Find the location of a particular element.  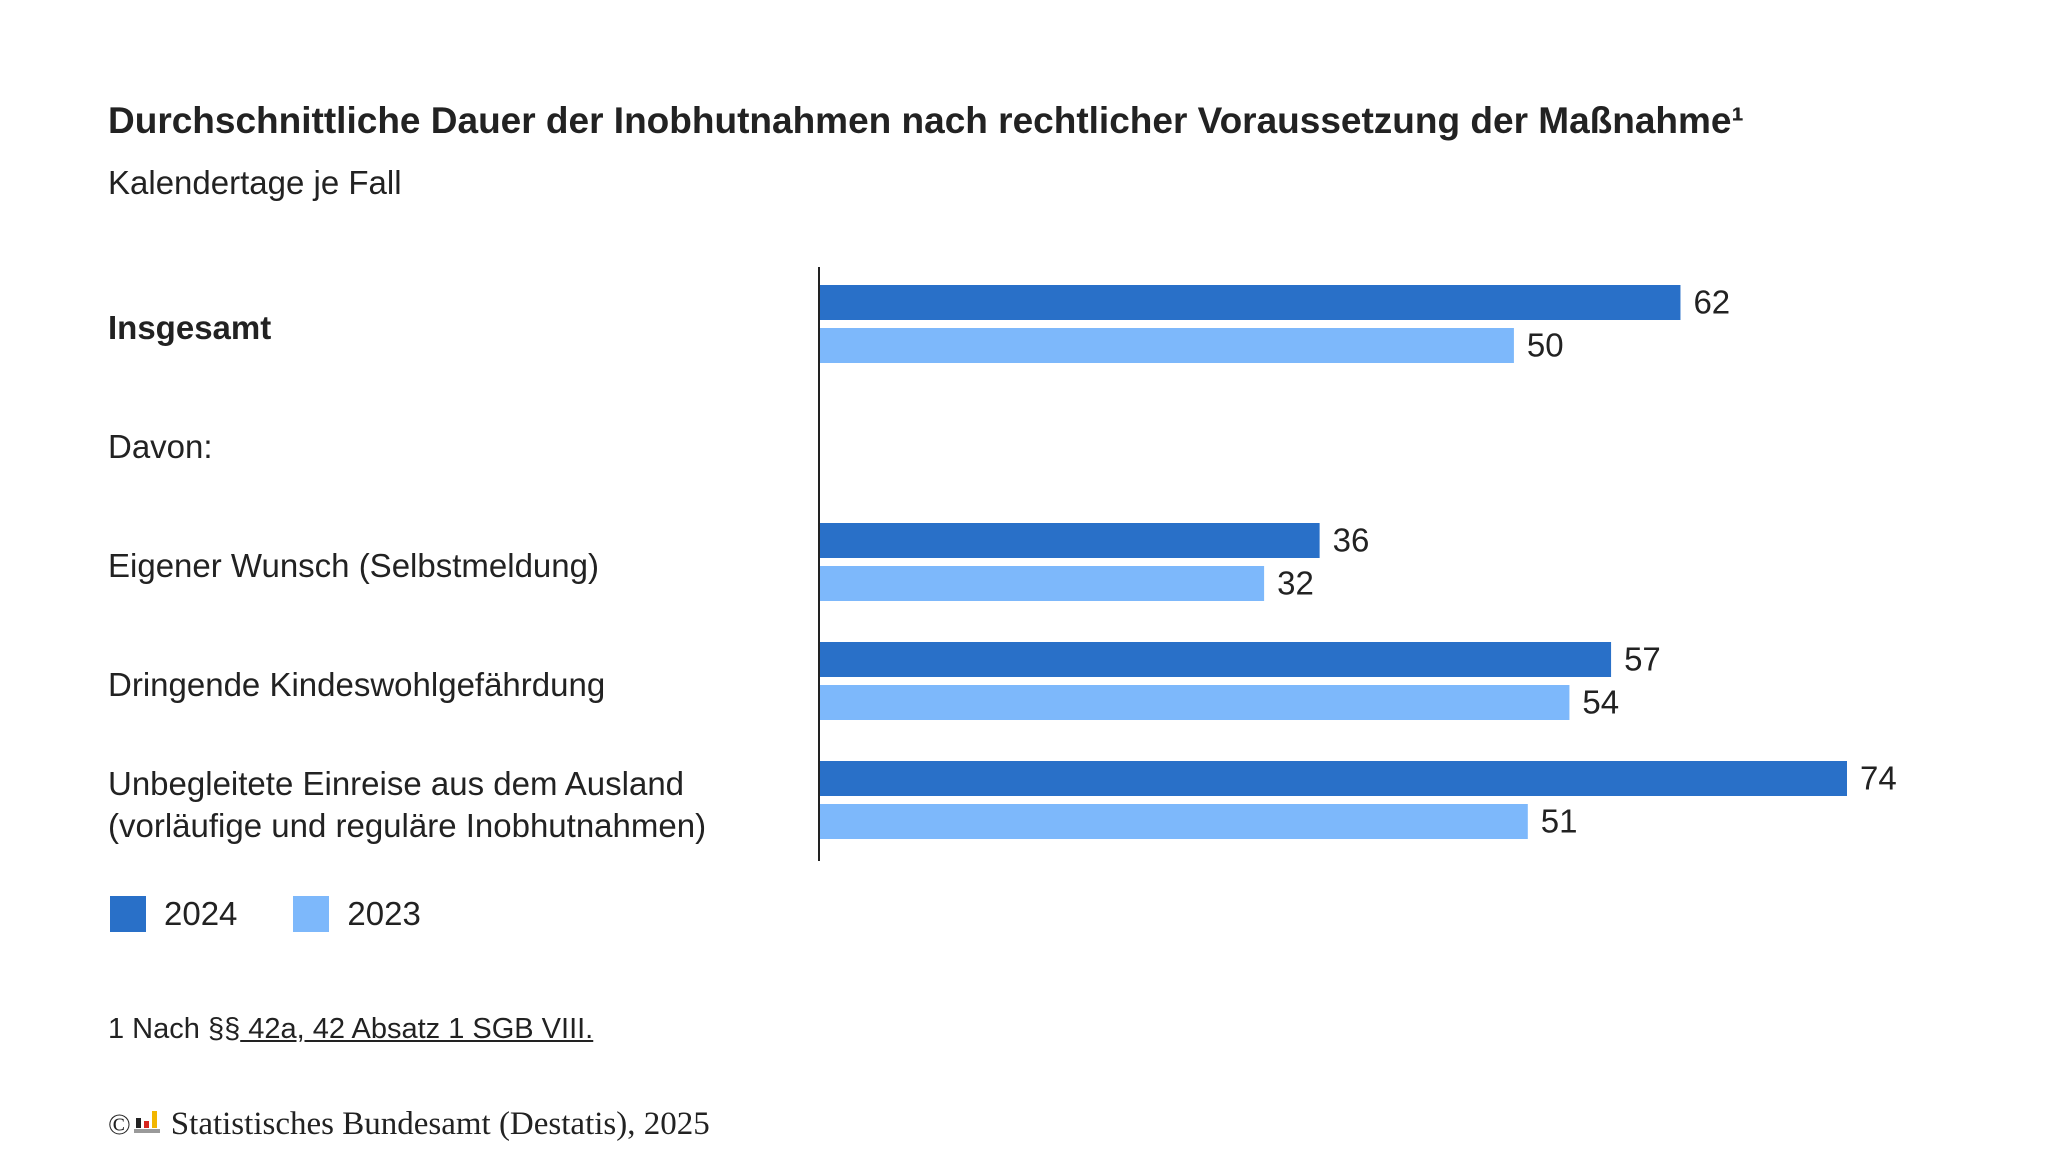

legend-swatch-2024 is located at coordinates (128, 914).